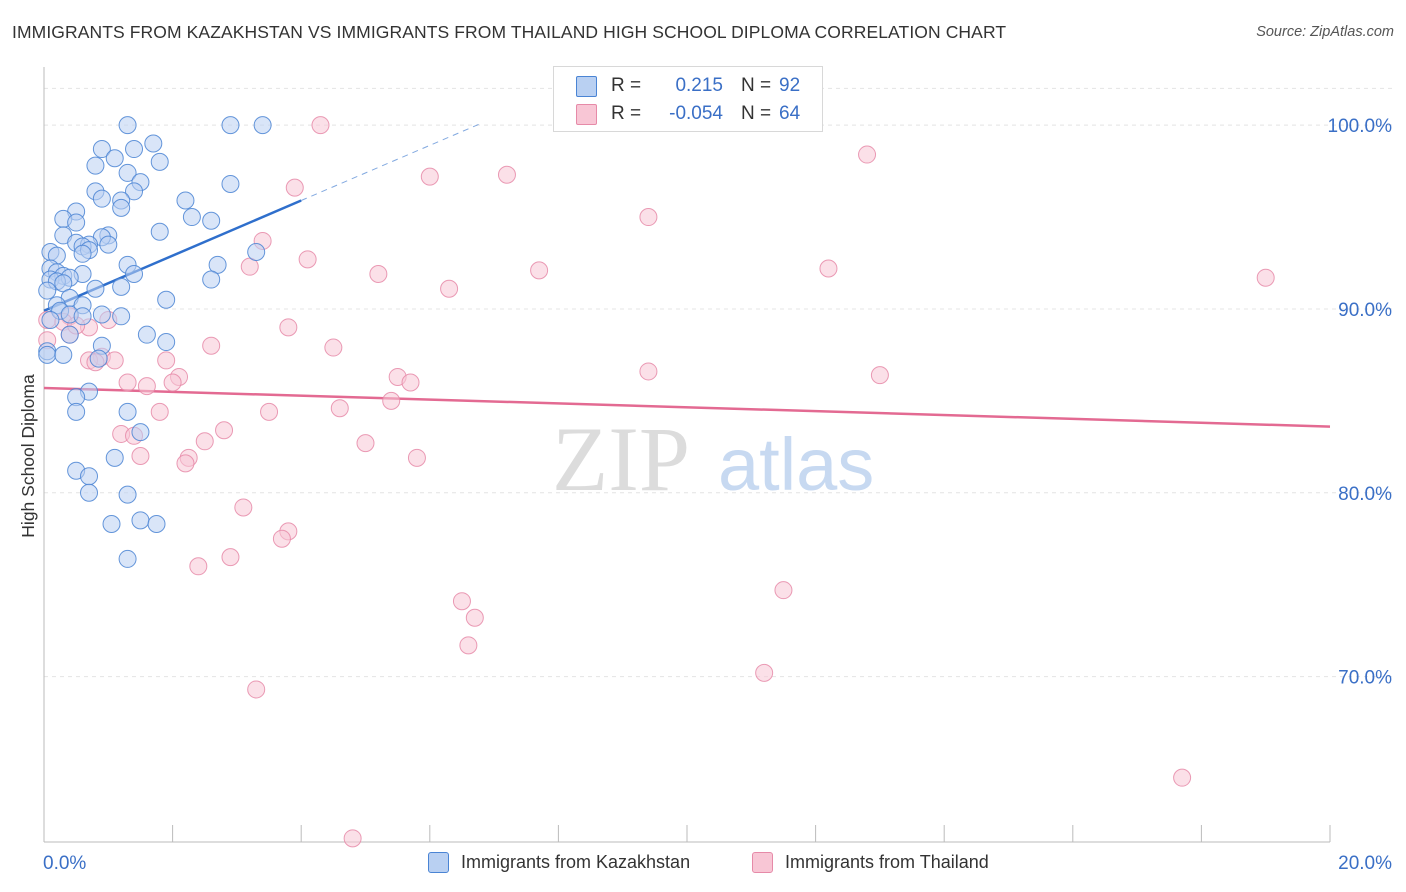 The height and width of the screenshot is (892, 1406). I want to click on legend-r-value: 0.215, so click(699, 85).